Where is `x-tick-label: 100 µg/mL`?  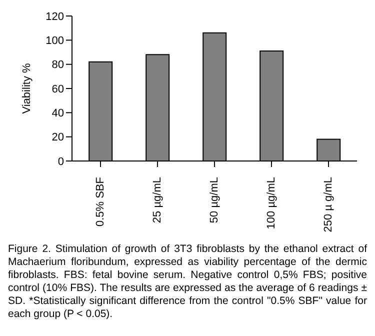 x-tick-label: 100 µg/mL is located at coordinates (272, 203).